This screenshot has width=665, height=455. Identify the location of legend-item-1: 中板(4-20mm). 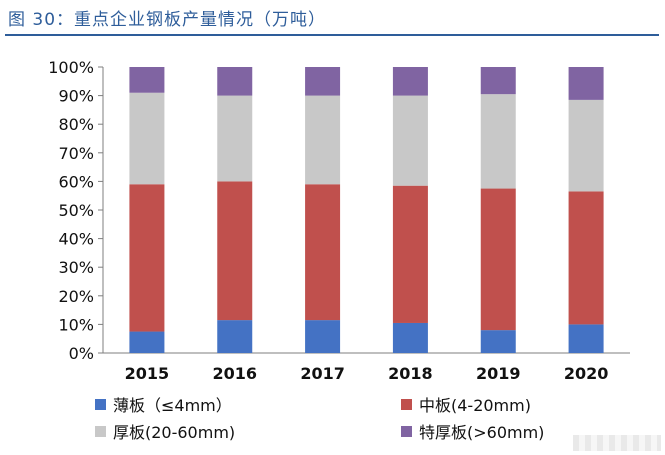
(466, 404).